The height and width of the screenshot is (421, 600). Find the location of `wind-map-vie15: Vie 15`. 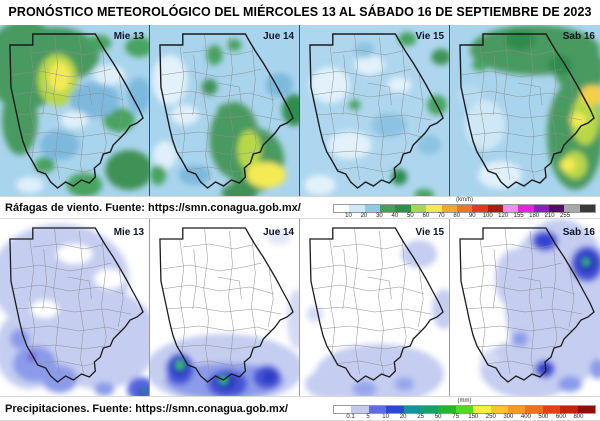

wind-map-vie15: Vie 15 is located at coordinates (375, 110).